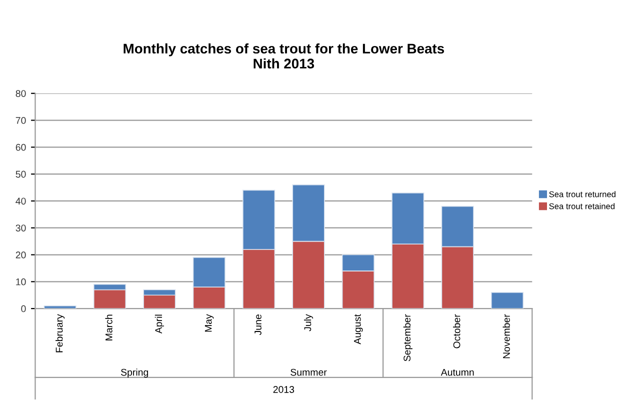 The height and width of the screenshot is (406, 629). I want to click on y-tick-label: 80, so click(21, 93).